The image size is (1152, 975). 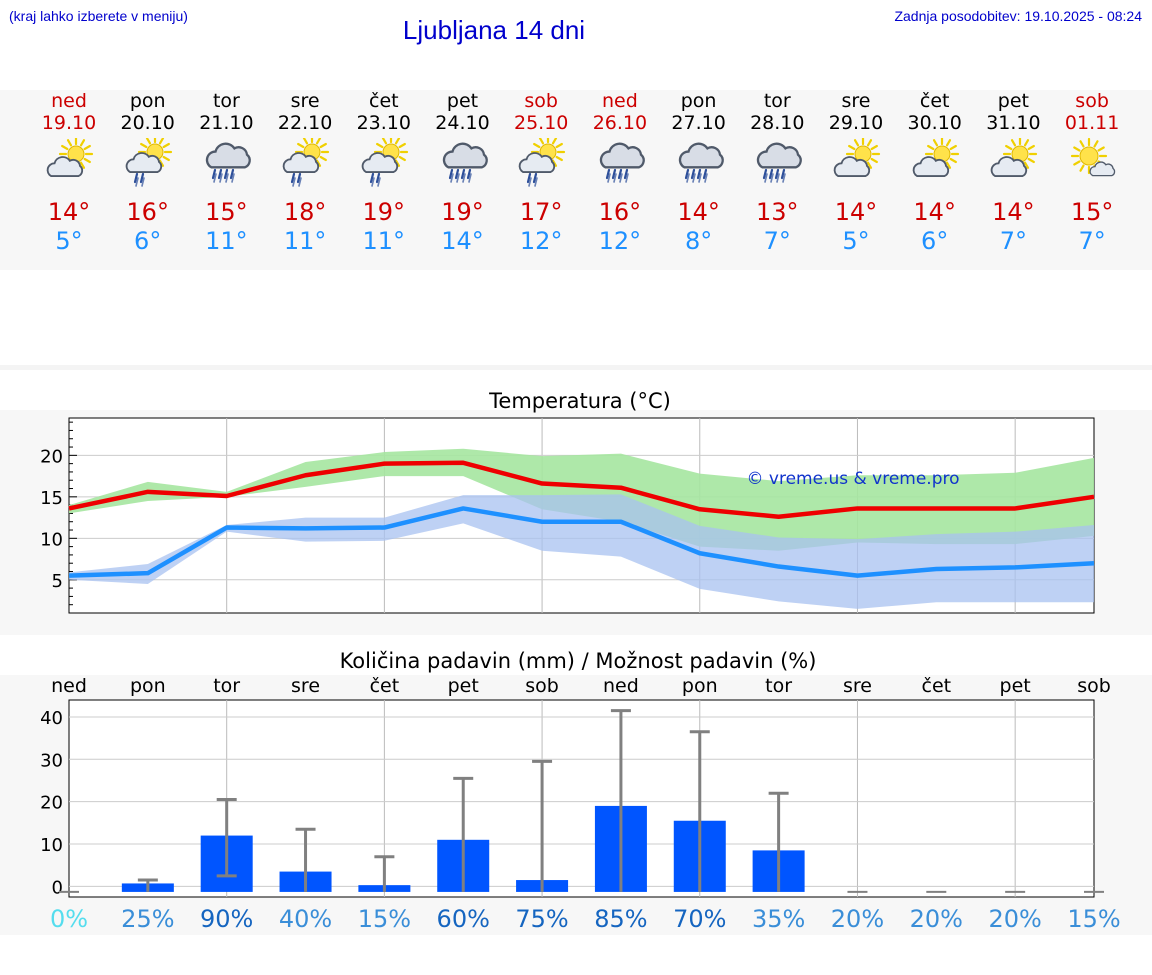 What do you see at coordinates (305, 212) in the screenshot?
I see `temp-max: 18°` at bounding box center [305, 212].